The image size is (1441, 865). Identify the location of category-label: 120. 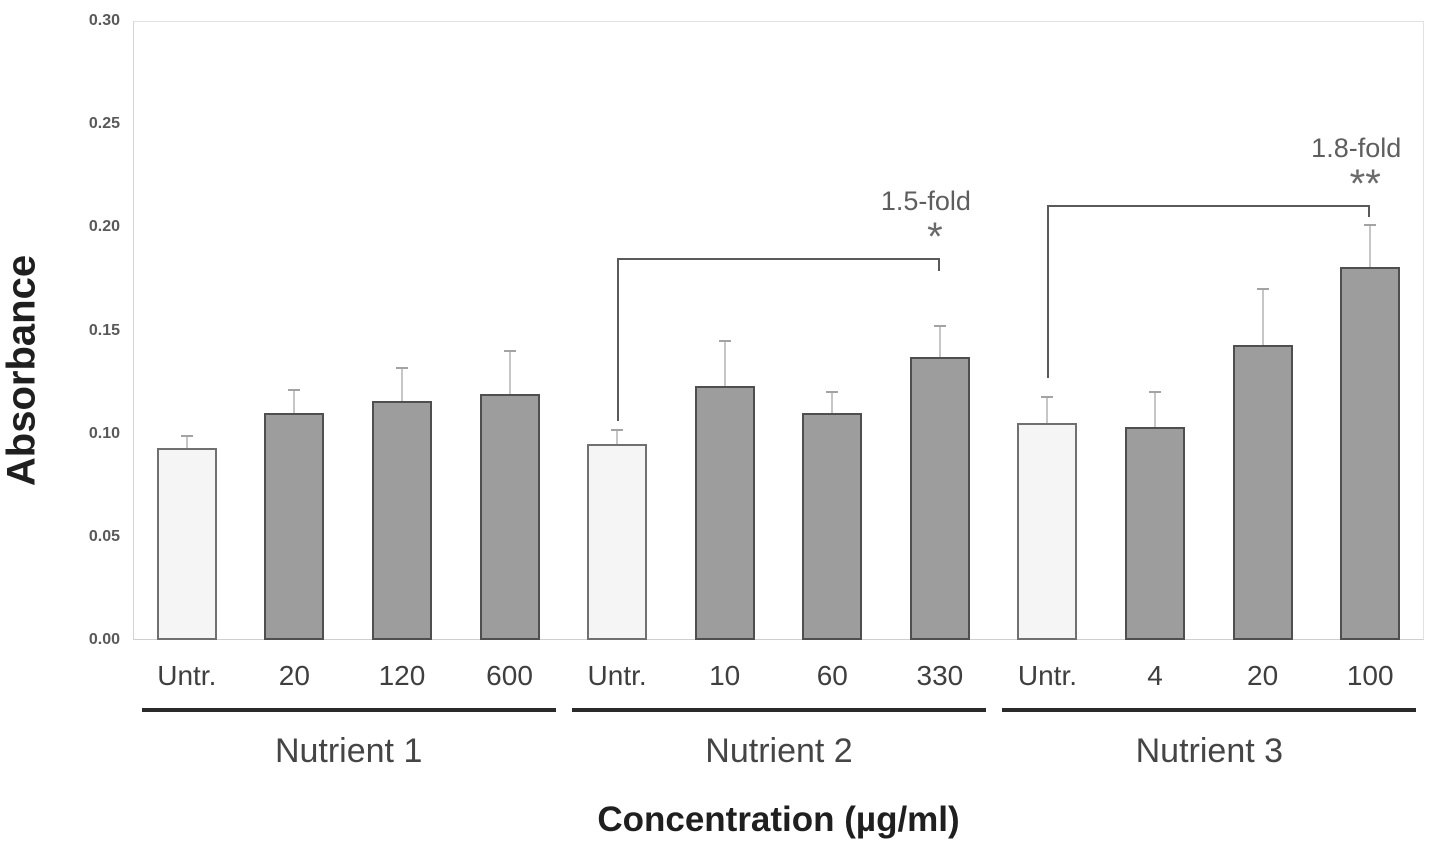
(402, 675).